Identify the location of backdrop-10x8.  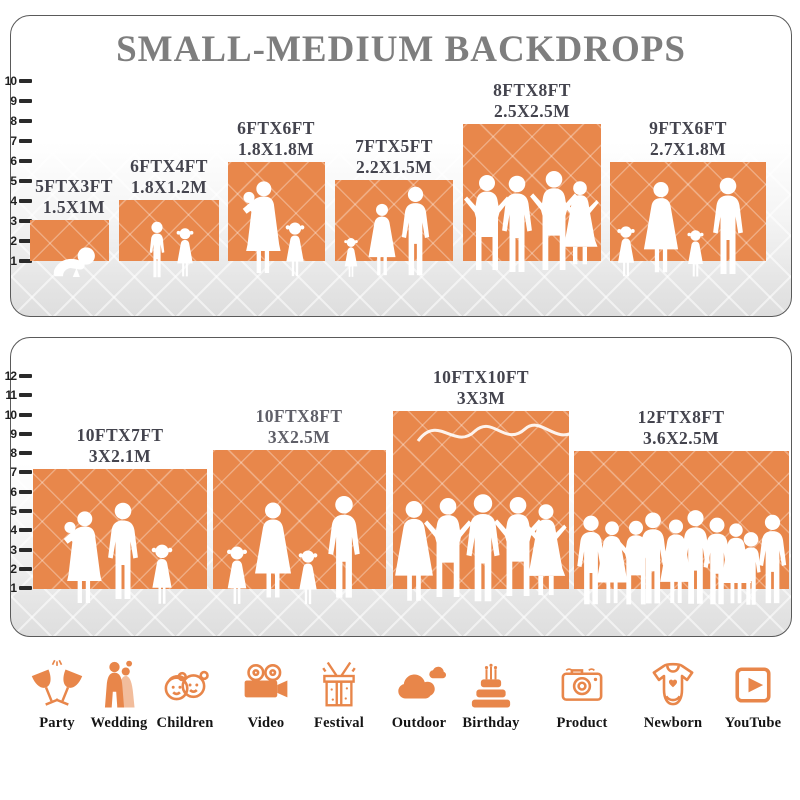
(299, 527).